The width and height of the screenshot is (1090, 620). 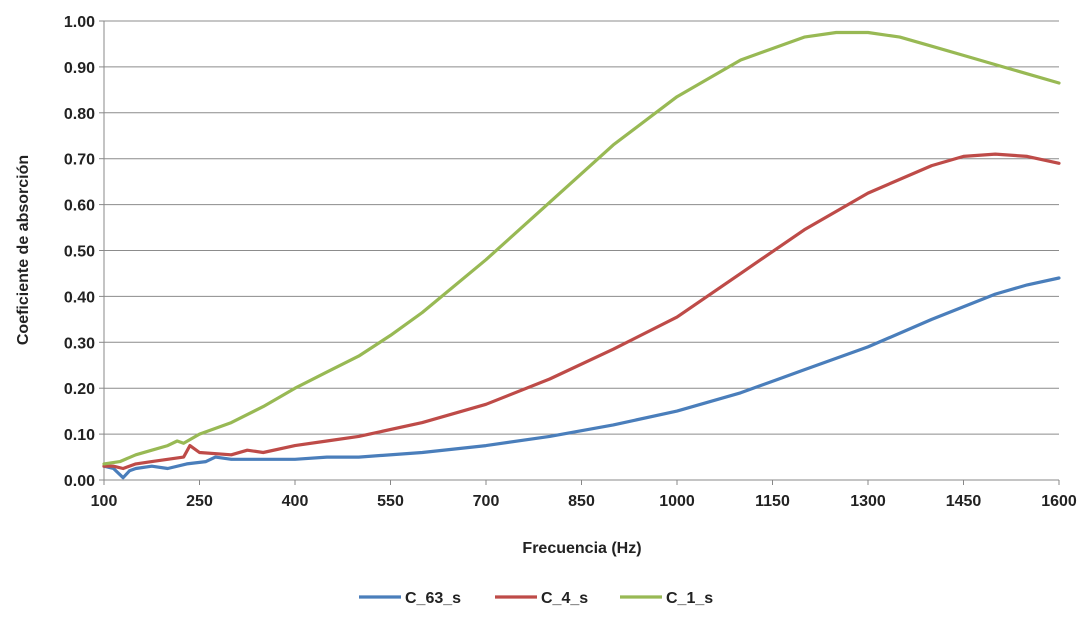 What do you see at coordinates (390, 501) in the screenshot?
I see `x-tick-label: 550` at bounding box center [390, 501].